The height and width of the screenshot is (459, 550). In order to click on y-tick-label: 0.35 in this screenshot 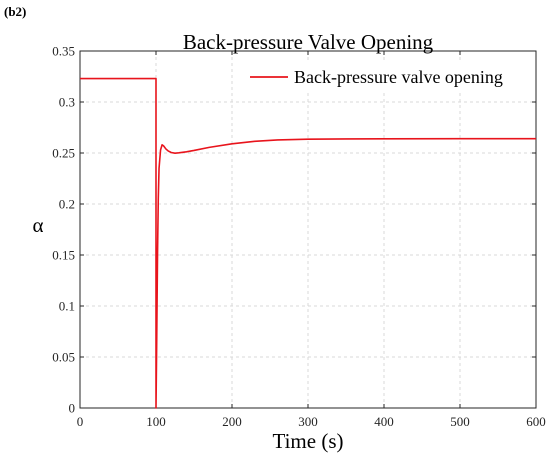, I will do `click(63, 51)`.